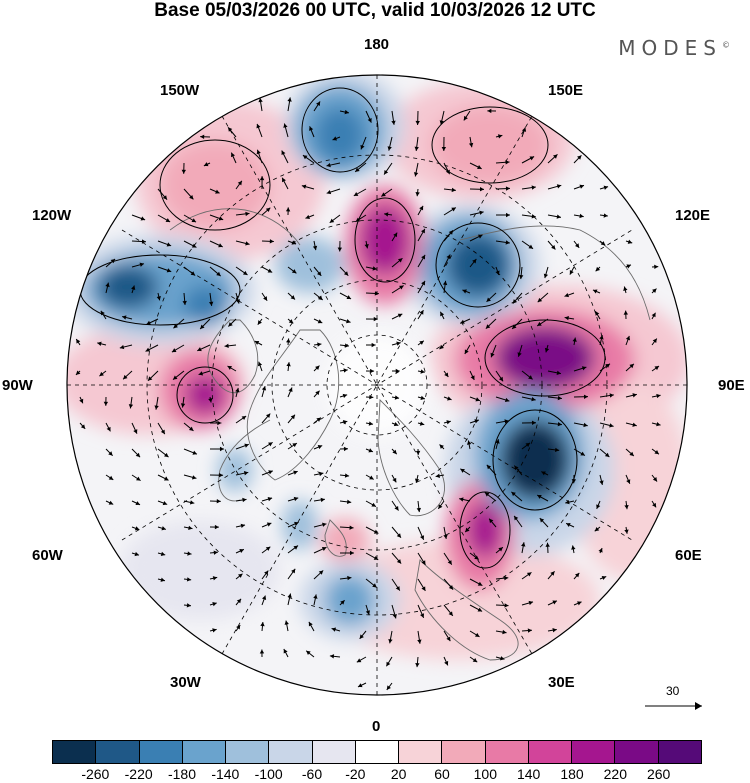 The height and width of the screenshot is (783, 750). Describe the element at coordinates (235, 227) in the screenshot. I see `coast-alaska` at that location.